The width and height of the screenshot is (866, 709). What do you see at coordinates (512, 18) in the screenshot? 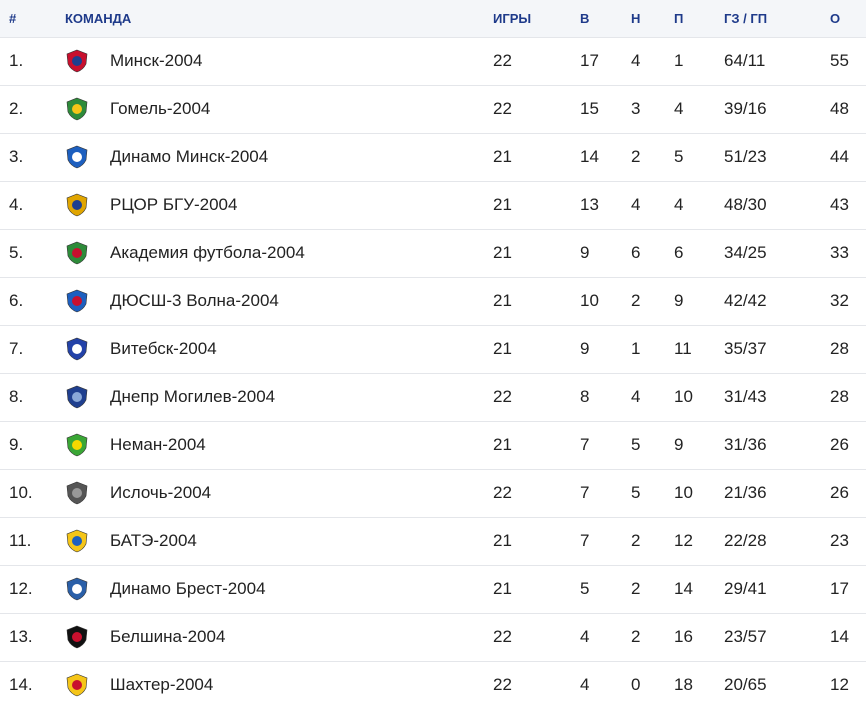
I see `header-games: ИГРЫ` at bounding box center [512, 18].